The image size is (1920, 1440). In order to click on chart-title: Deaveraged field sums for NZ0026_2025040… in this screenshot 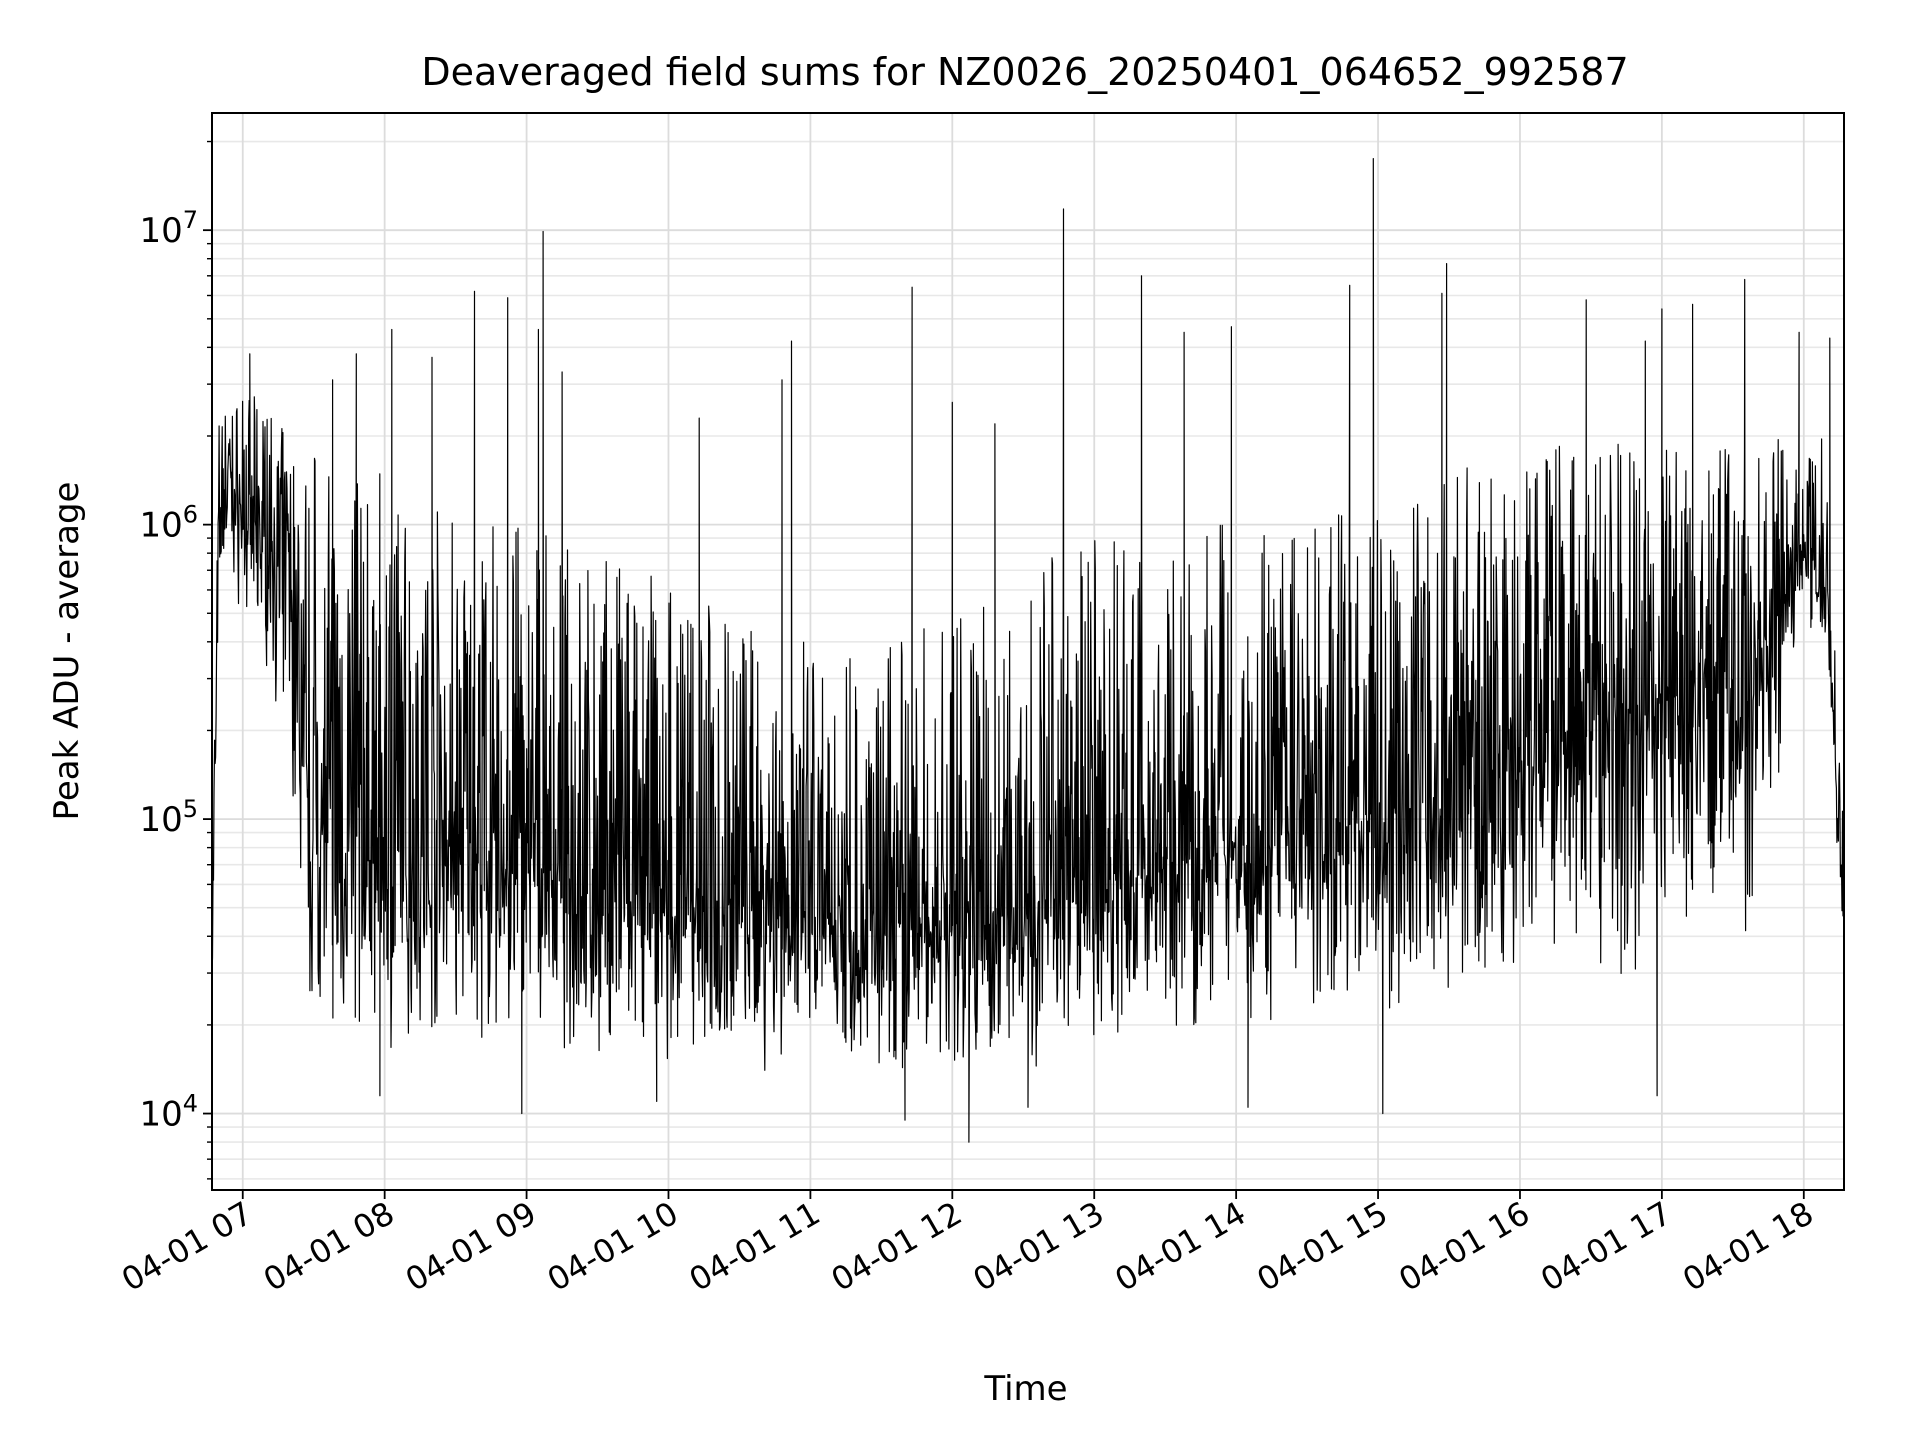, I will do `click(1024, 72)`.